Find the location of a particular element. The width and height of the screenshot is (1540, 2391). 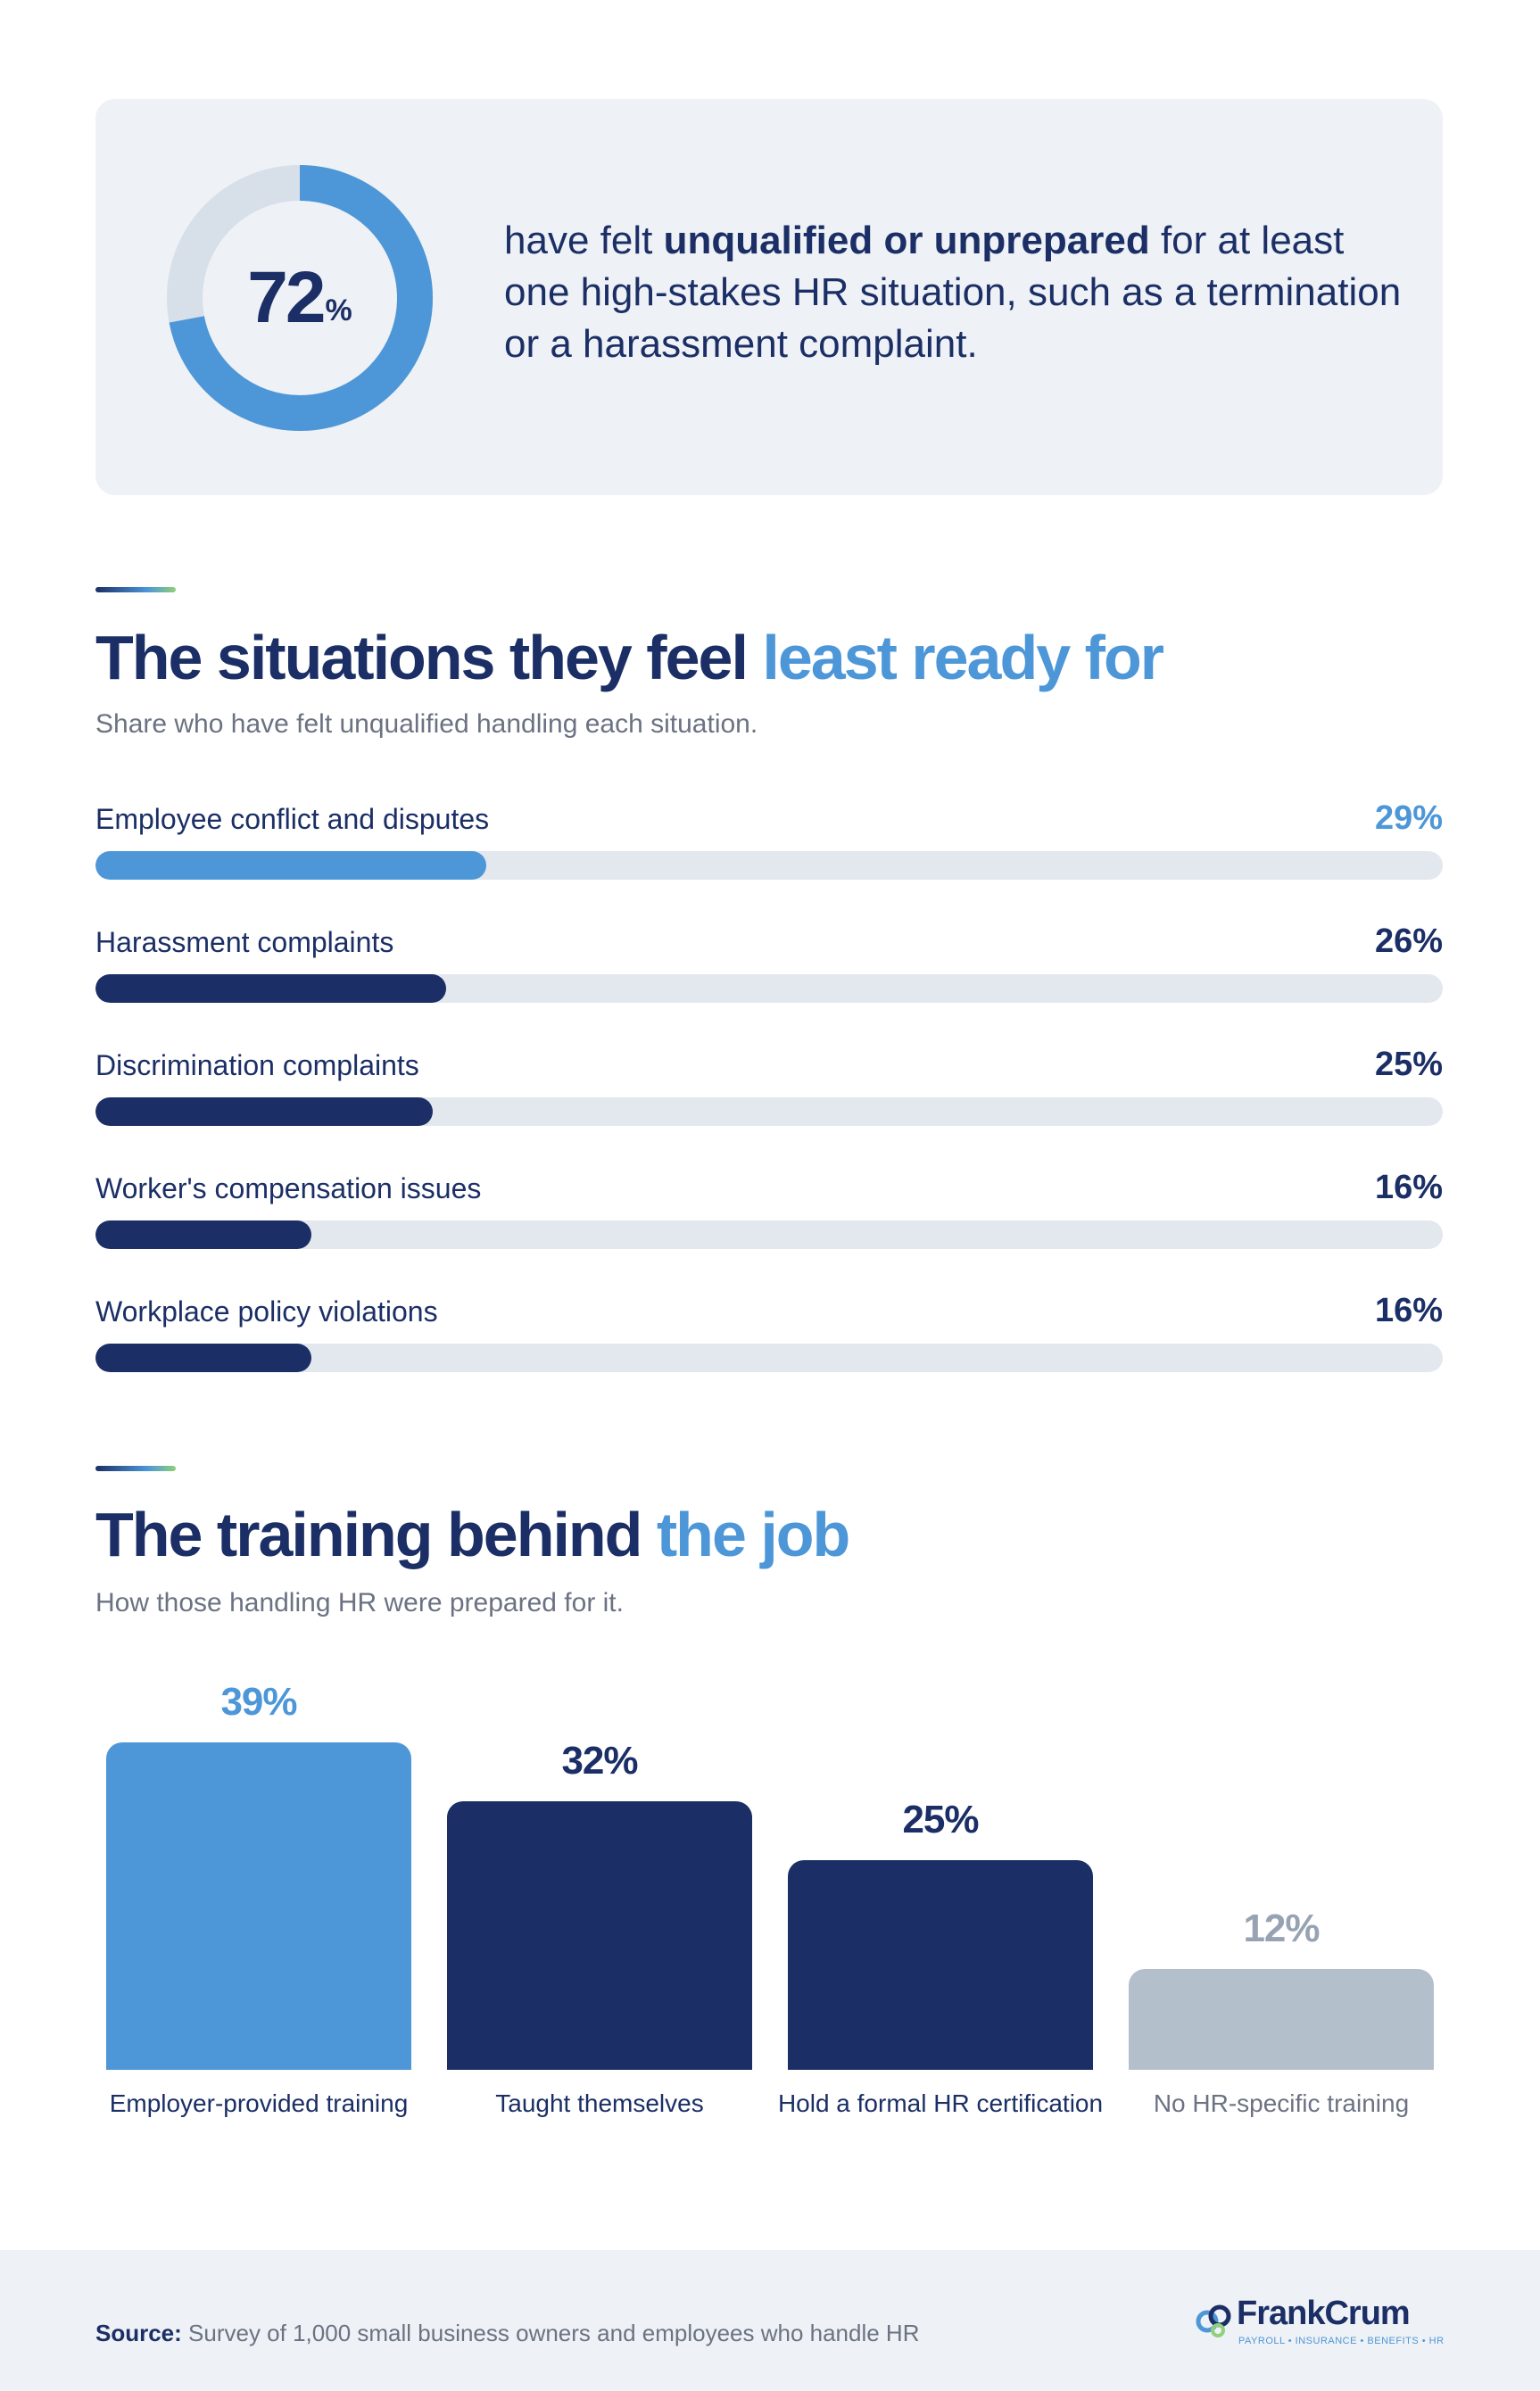

donut-value-number: 72 is located at coordinates (286, 297).